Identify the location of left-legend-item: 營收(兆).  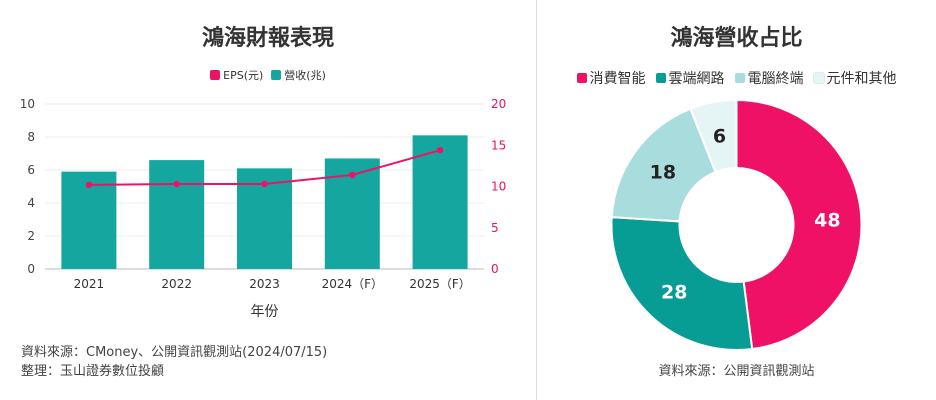
(298, 75).